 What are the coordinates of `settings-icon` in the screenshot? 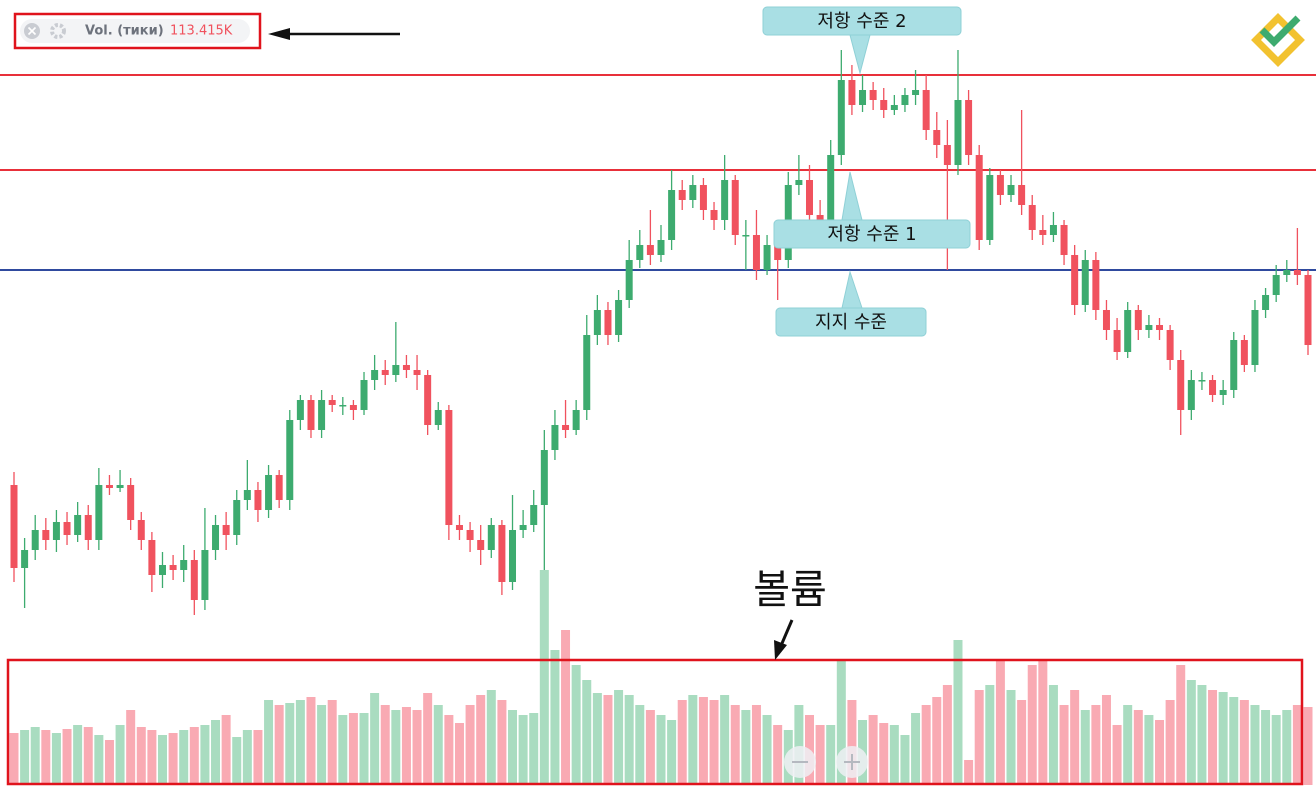 It's located at (58, 31).